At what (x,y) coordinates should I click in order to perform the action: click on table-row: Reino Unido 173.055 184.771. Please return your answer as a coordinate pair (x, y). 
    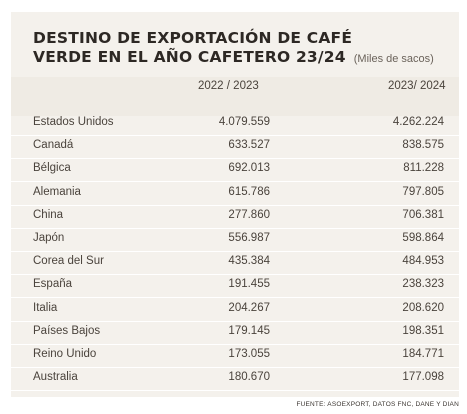
    Looking at the image, I should click on (235, 356).